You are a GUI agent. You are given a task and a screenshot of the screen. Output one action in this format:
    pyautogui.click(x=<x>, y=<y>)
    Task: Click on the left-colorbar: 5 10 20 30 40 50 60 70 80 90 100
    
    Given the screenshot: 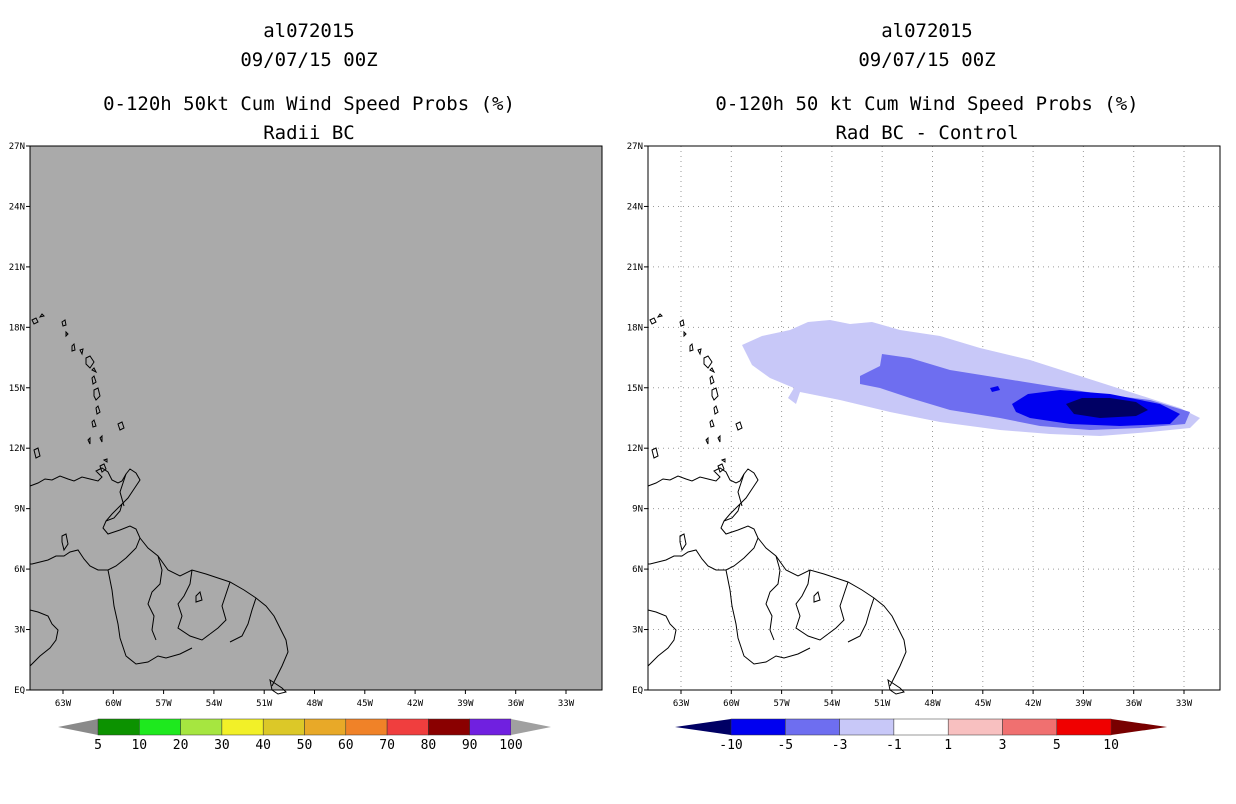 What is the action you would take?
    pyautogui.click(x=304, y=735)
    